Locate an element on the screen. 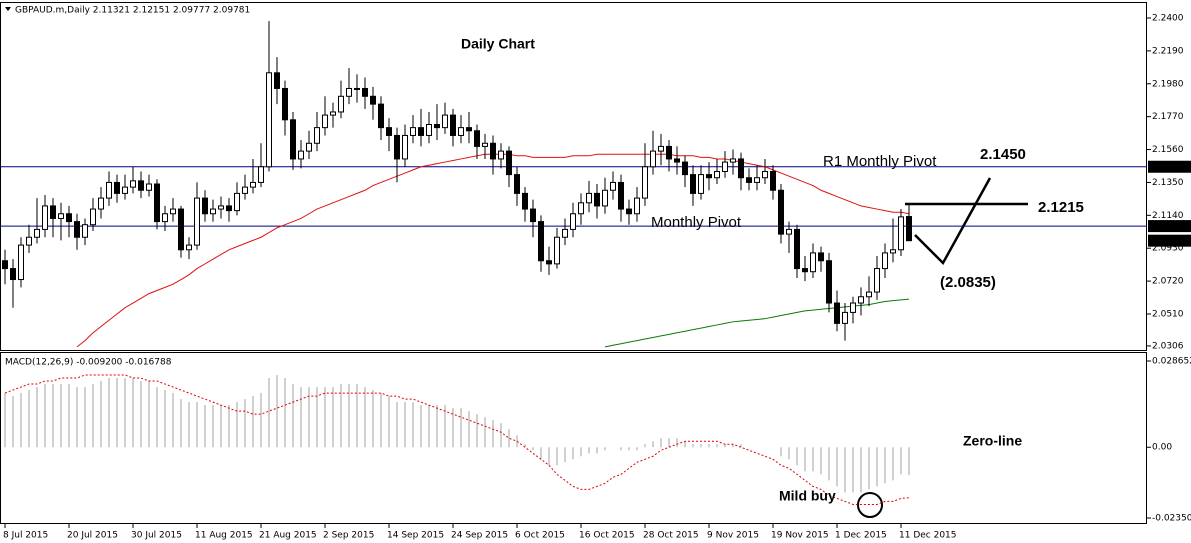 This screenshot has height=543, width=1191. y-tick-label: 2.0930 is located at coordinates (1168, 249).